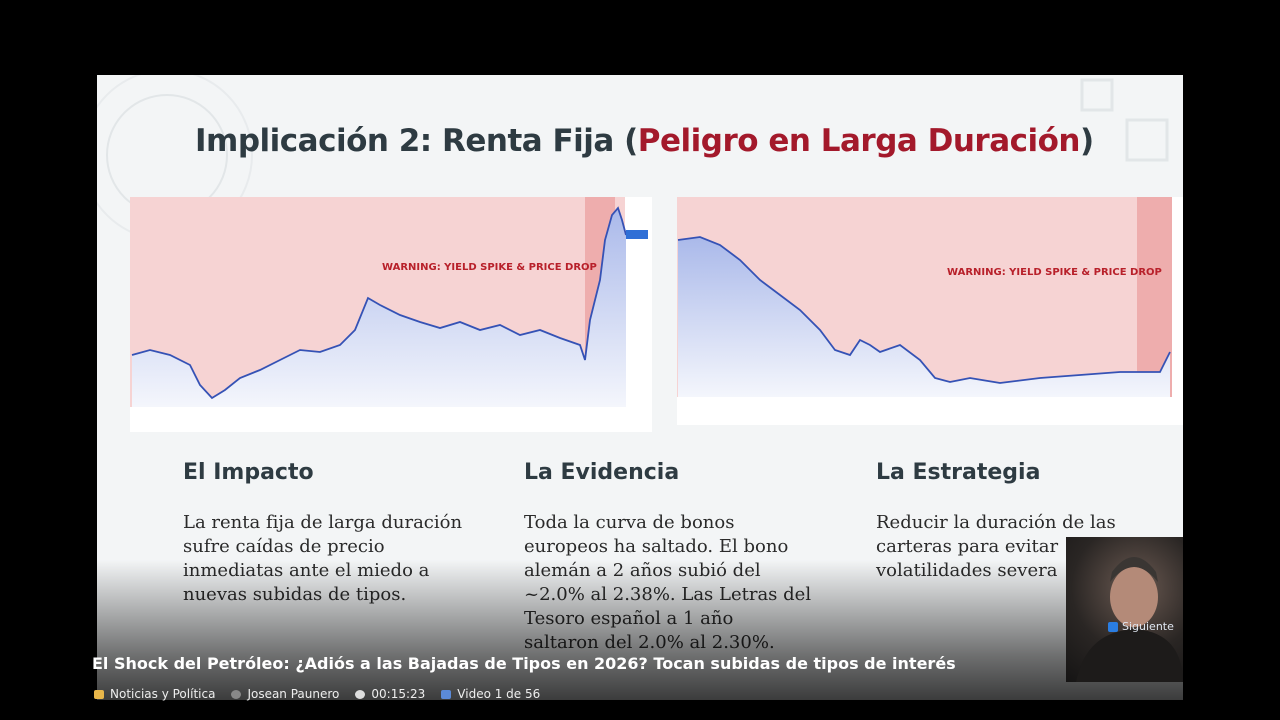  I want to click on list-icon, so click(446, 694).